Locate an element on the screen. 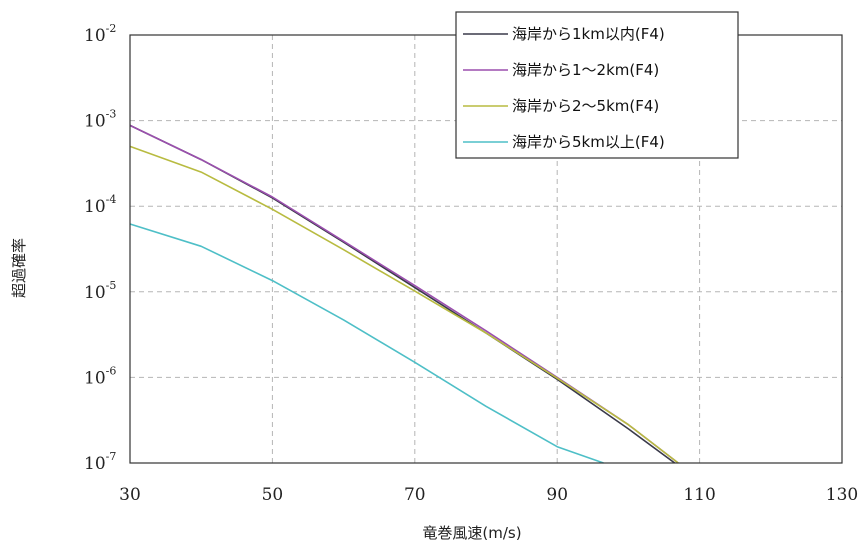 This screenshot has height=549, width=866. x-tick-label: 130 is located at coordinates (842, 495).